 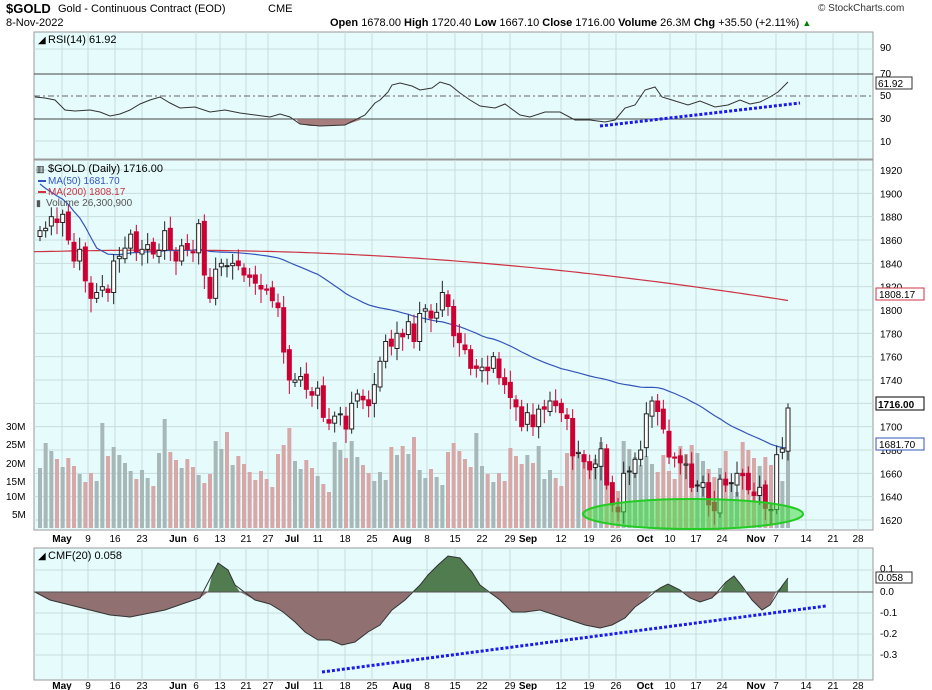 I want to click on x-tick-label: Aug, so click(x=401, y=685).